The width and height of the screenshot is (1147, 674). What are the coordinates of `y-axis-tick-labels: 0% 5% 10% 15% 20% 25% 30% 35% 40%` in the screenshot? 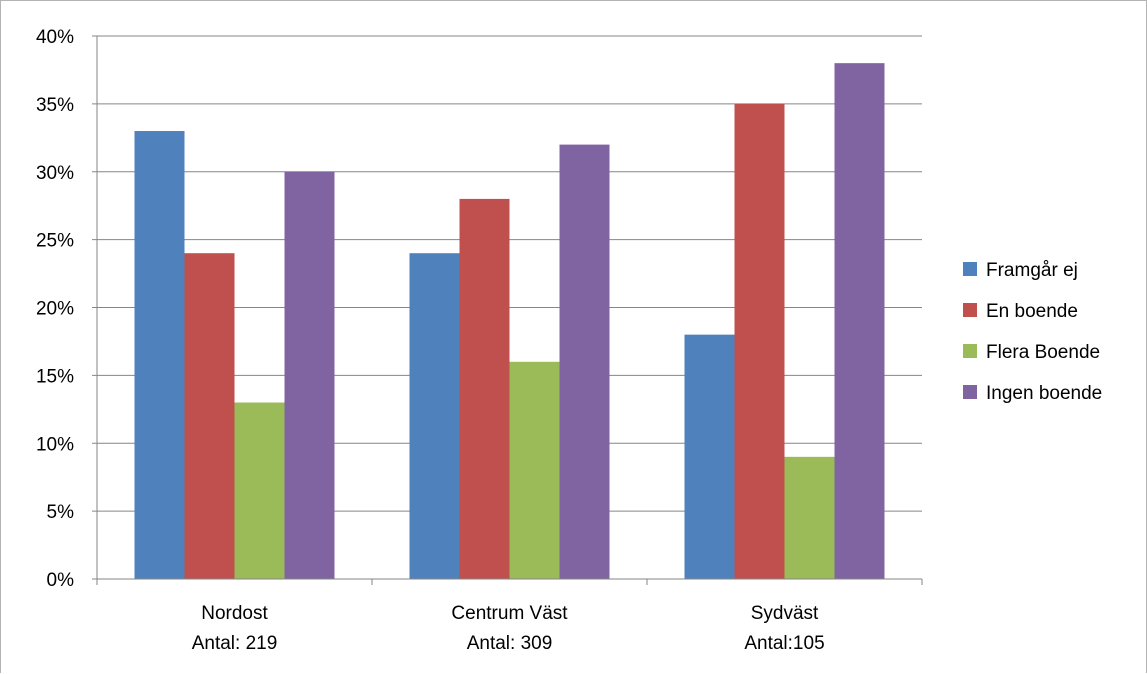 It's located at (55, 309).